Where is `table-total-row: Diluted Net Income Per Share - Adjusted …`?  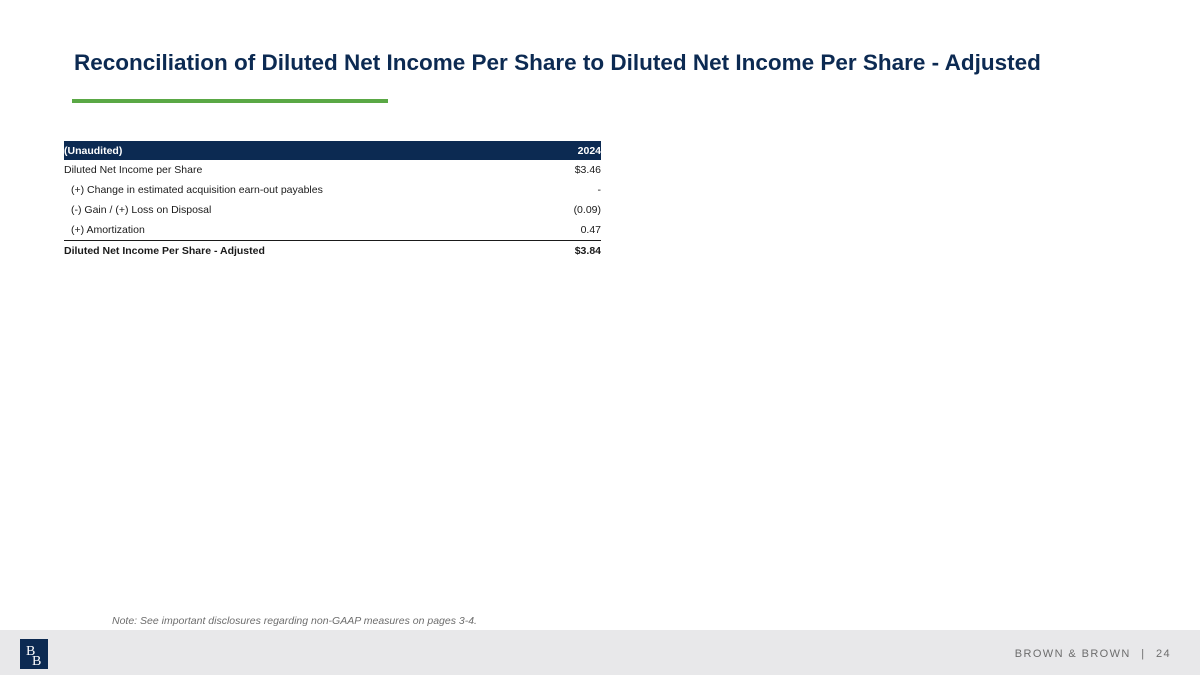
table-total-row: Diluted Net Income Per Share - Adjusted … is located at coordinates (332, 250).